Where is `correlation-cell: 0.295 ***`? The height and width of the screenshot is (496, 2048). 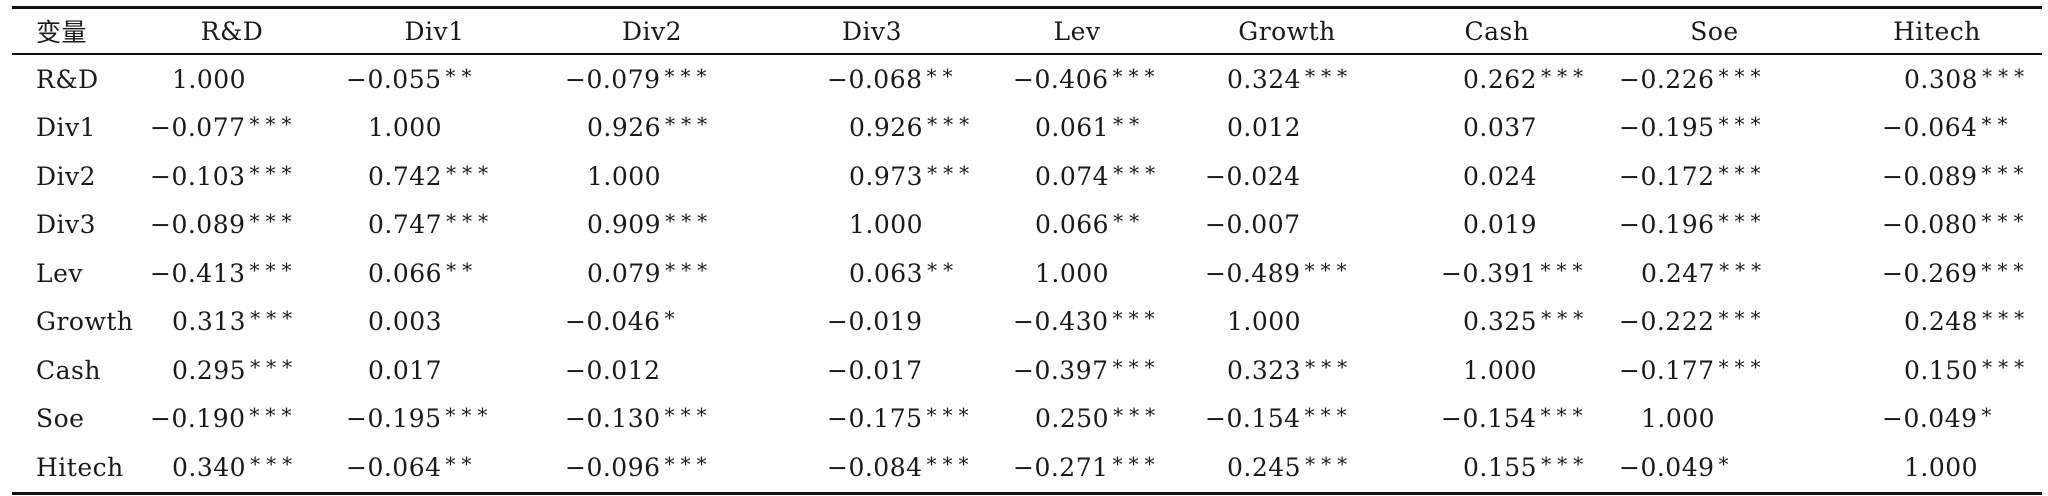
correlation-cell: 0.295 *** is located at coordinates (232, 370).